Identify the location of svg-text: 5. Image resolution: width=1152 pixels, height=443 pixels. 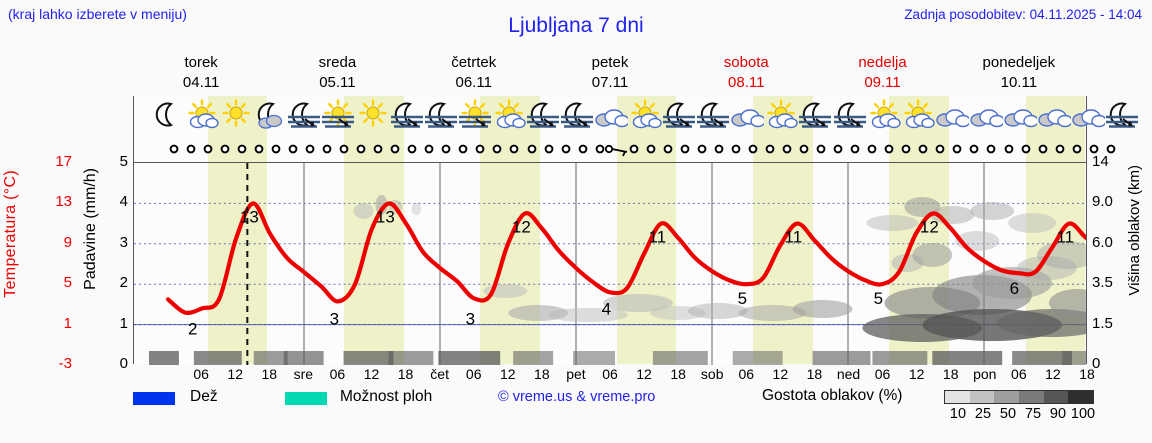
(742, 298).